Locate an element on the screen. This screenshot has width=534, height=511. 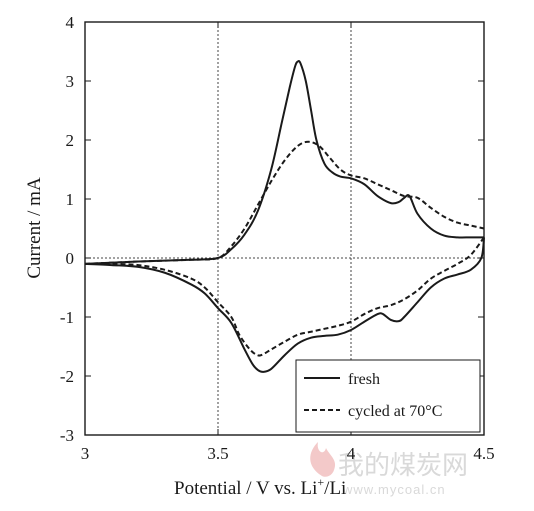
flame-icon is located at coordinates (323, 459).